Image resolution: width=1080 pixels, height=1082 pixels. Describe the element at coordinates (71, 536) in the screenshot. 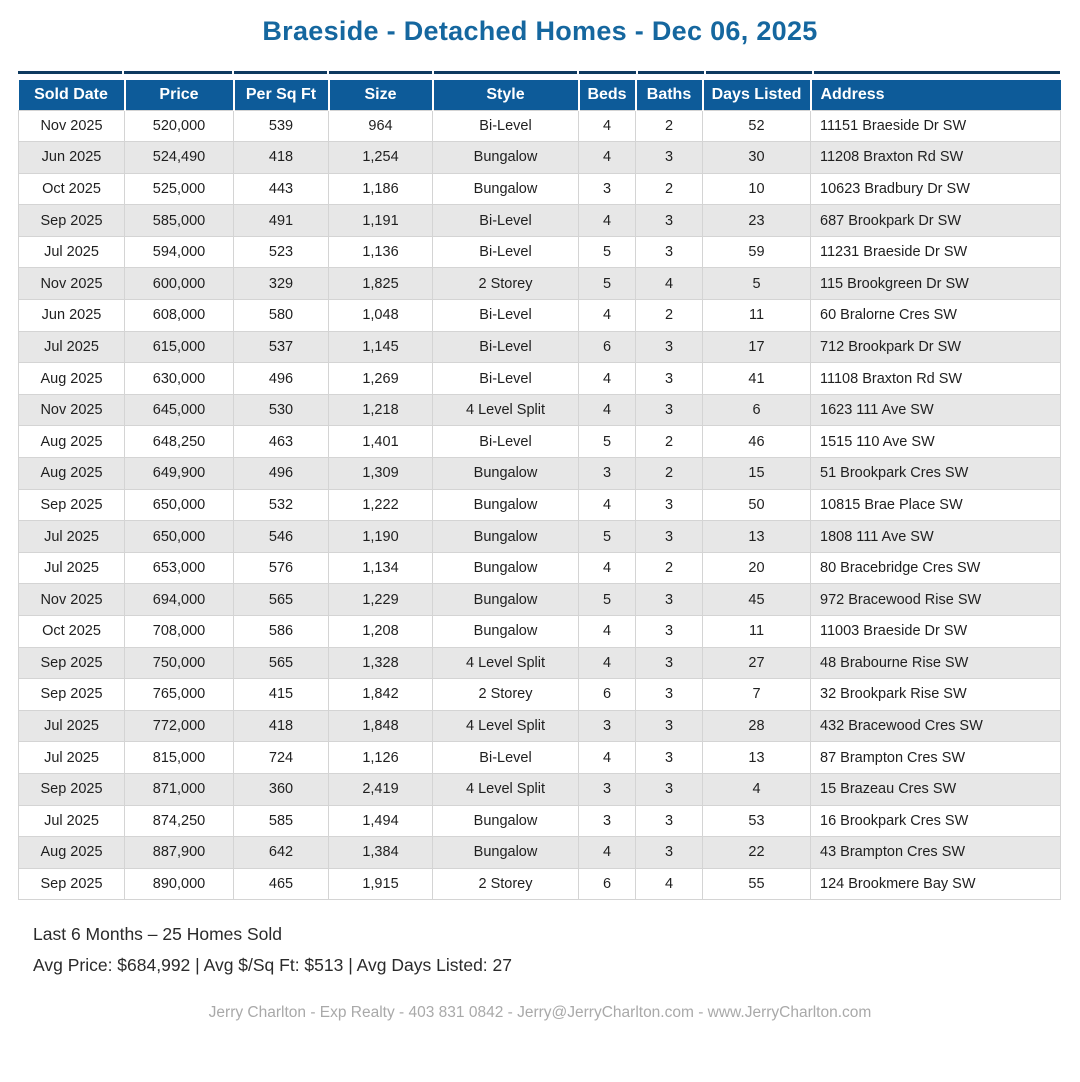

I see `cell-sold-date: Jul 2025` at that location.